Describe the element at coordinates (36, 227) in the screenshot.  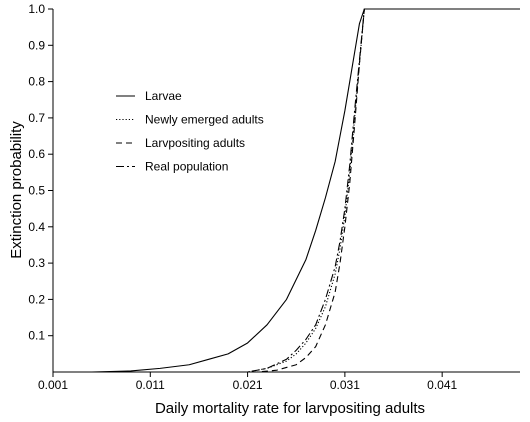
I see `y-tick-label: 0.4` at that location.